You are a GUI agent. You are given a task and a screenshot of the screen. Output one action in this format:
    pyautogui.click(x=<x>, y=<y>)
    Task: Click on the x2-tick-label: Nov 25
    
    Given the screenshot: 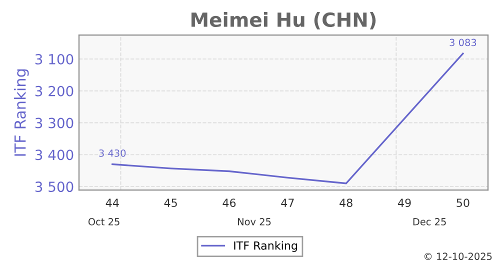 What is the action you would take?
    pyautogui.click(x=254, y=222)
    